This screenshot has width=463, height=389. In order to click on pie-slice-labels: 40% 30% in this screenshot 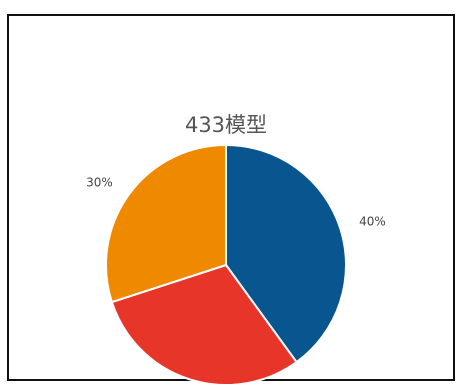, I will do `click(236, 202)`.